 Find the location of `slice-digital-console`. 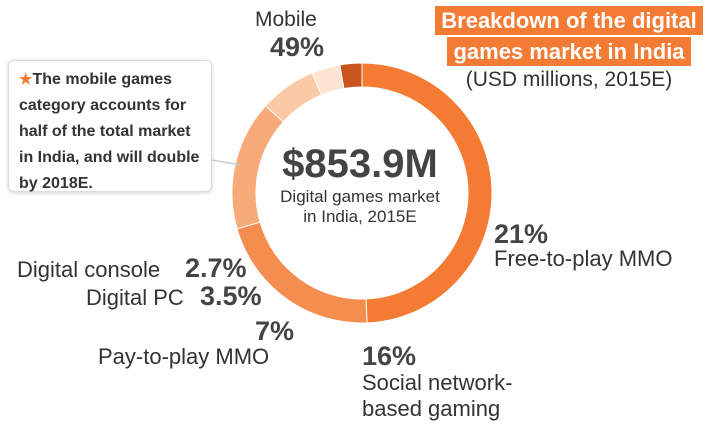

slice-digital-console is located at coordinates (351, 76).